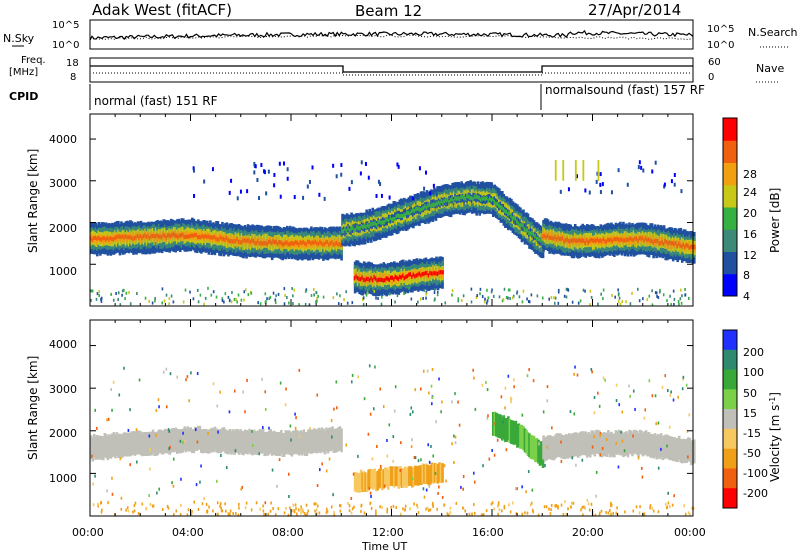 This screenshot has height=554, width=800. What do you see at coordinates (33, 201) in the screenshot?
I see `power-ylabel: Slant Range [km]` at bounding box center [33, 201].